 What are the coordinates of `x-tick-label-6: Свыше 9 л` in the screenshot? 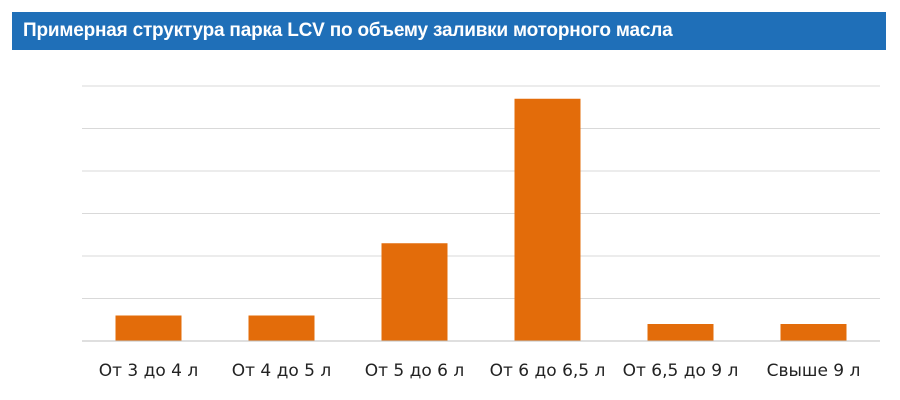 It's located at (814, 371).